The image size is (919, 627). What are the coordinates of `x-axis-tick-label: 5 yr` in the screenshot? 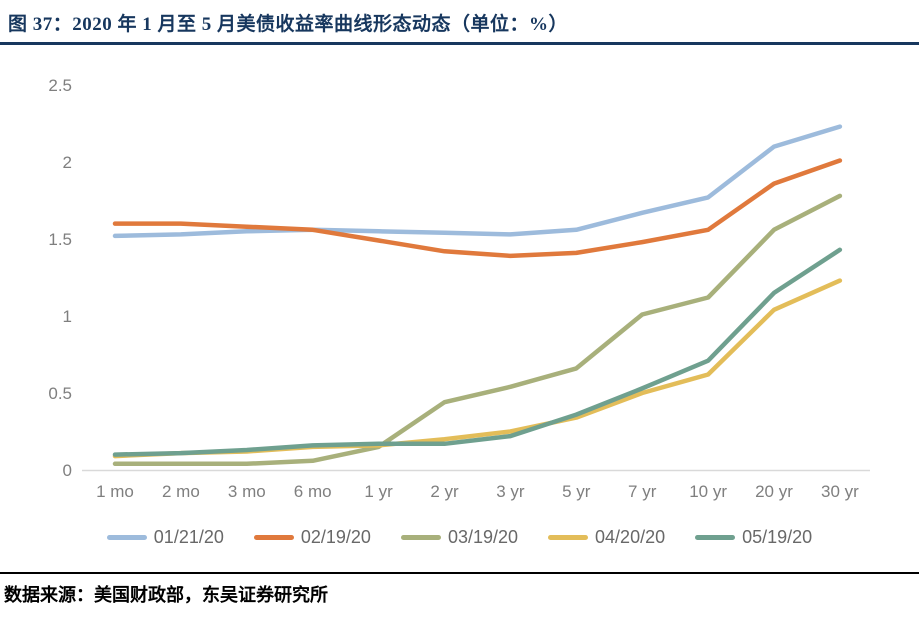 It's located at (576, 491).